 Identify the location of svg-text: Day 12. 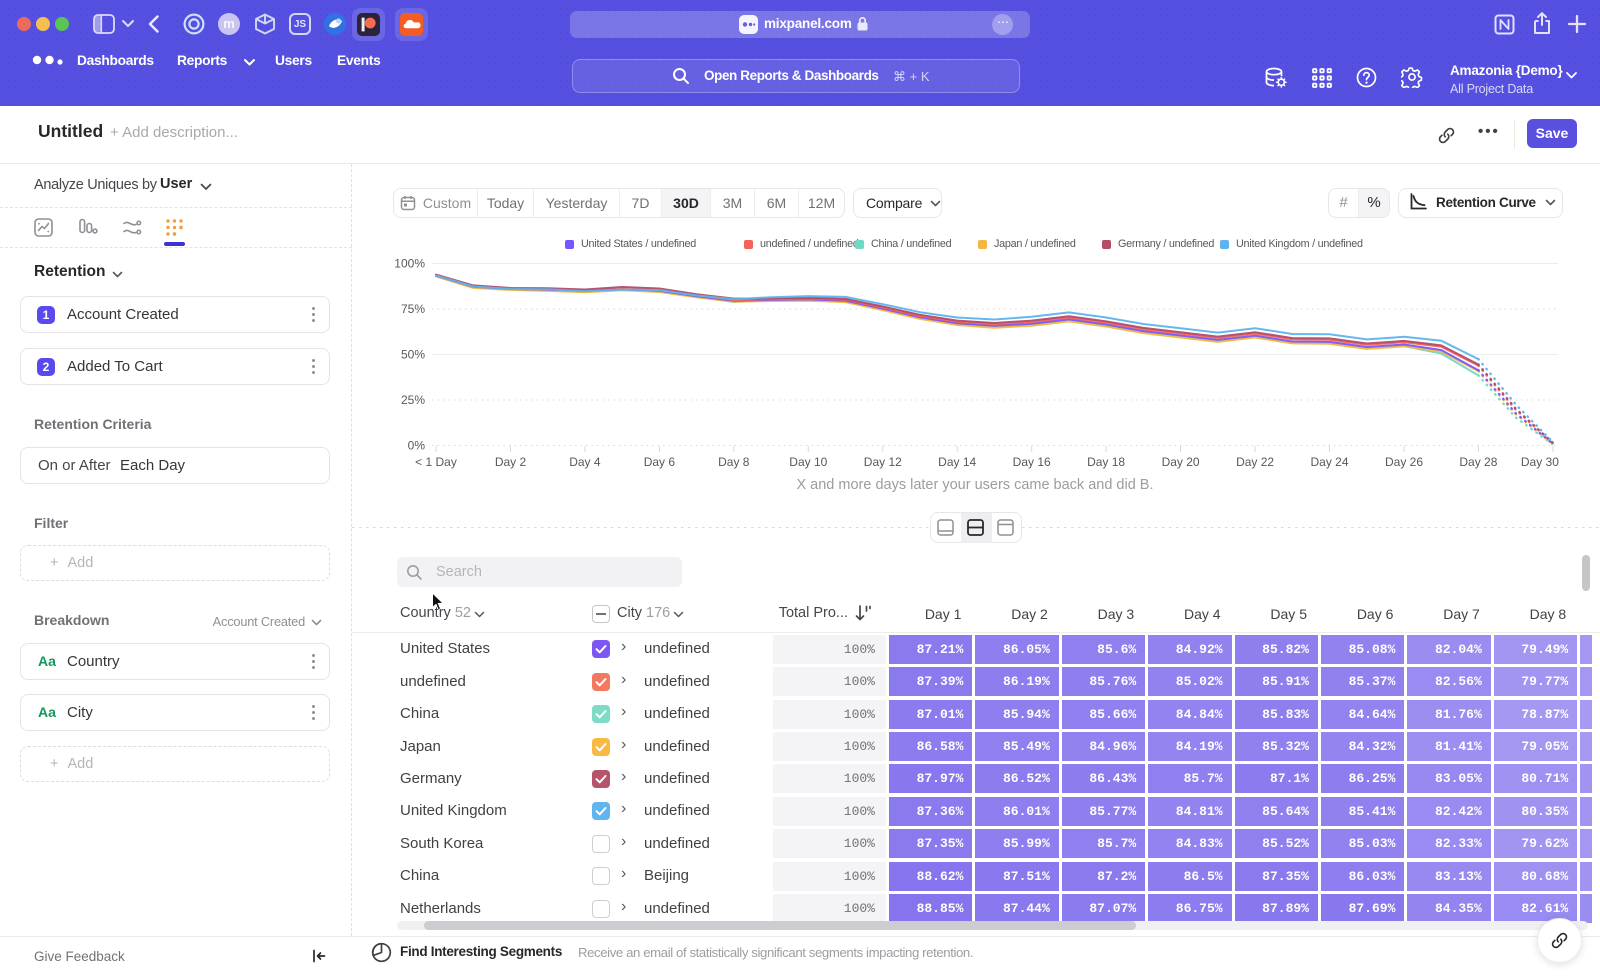
(883, 462).